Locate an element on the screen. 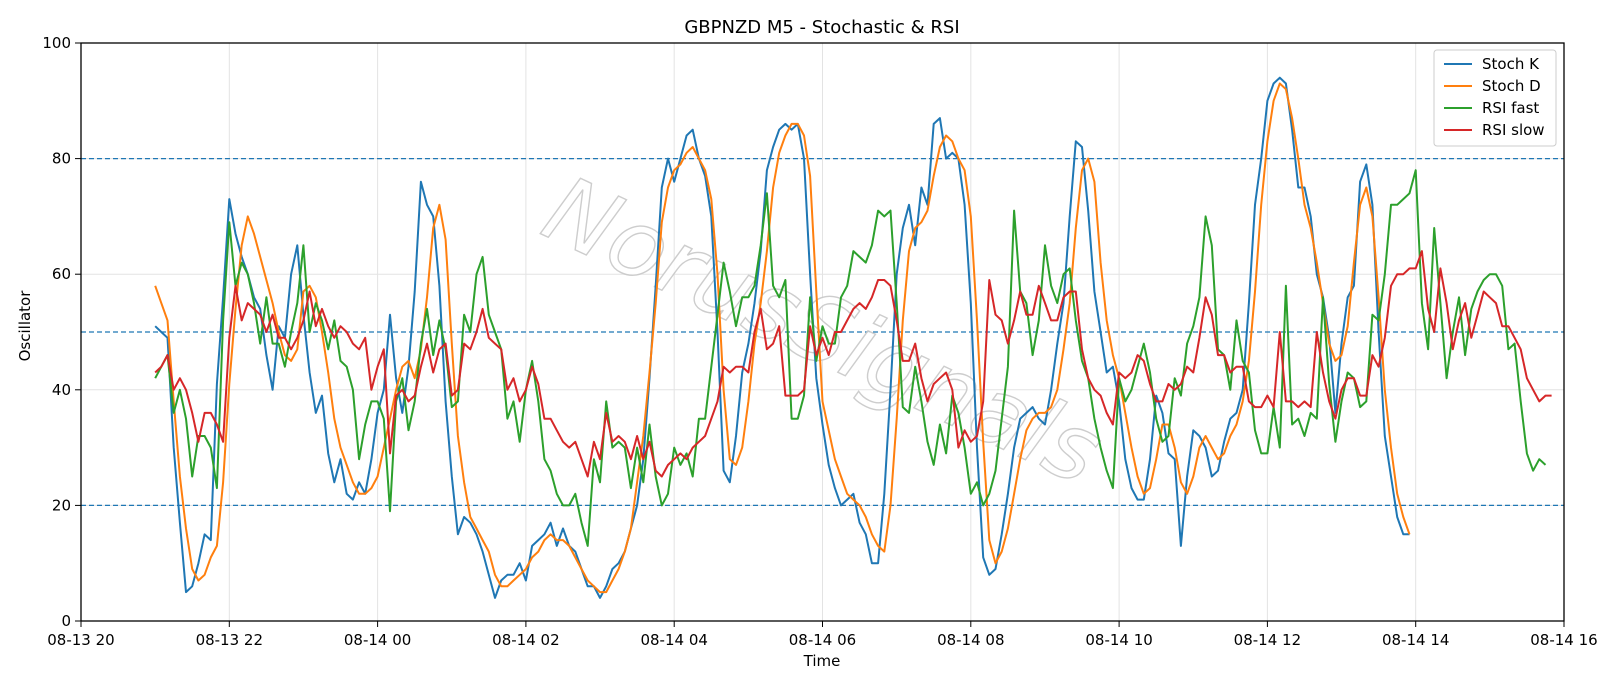 This screenshot has width=1600, height=686. y-tick-label: 60 is located at coordinates (61, 274).